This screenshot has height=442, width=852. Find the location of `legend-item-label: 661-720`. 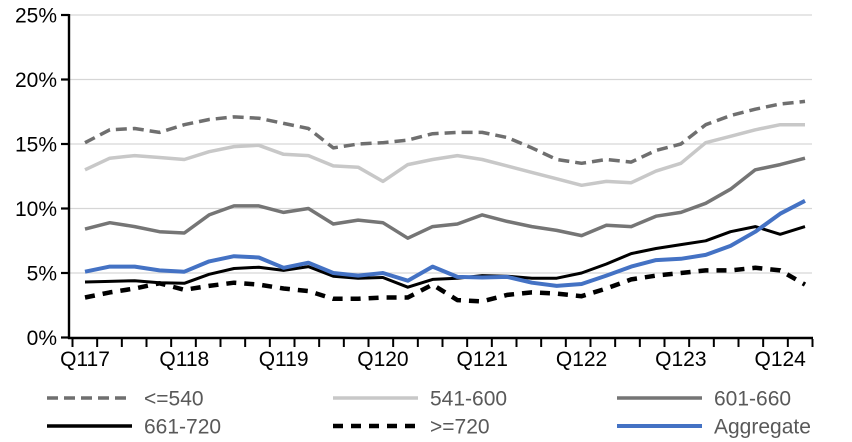

legend-item-label: 661-720 is located at coordinates (182, 427).